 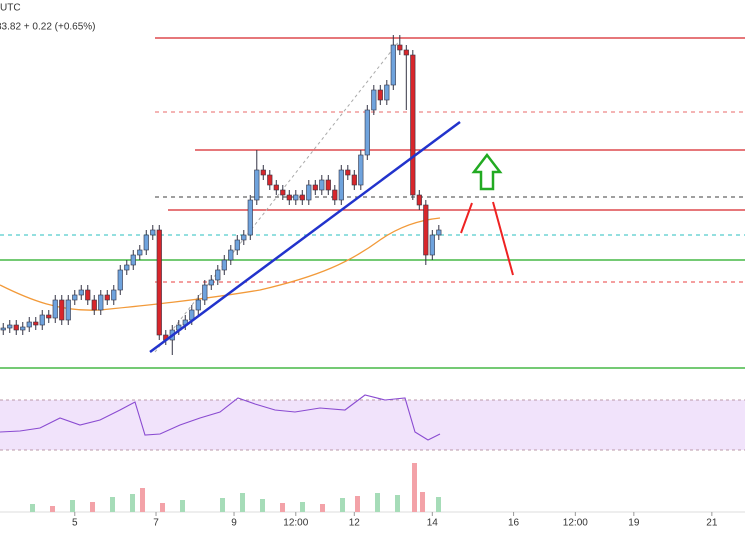 What do you see at coordinates (487, 238) in the screenshot?
I see `projection` at bounding box center [487, 238].